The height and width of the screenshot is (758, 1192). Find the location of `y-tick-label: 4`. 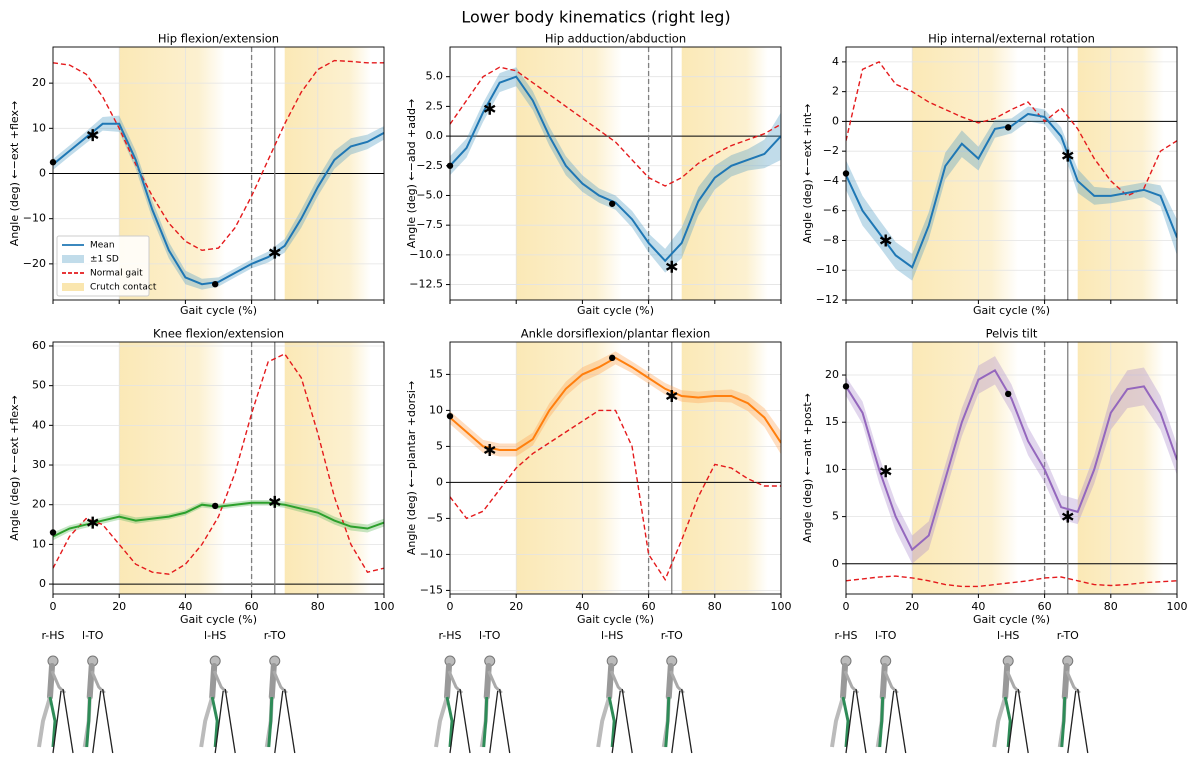

y-tick-label: 4 is located at coordinates (835, 61).